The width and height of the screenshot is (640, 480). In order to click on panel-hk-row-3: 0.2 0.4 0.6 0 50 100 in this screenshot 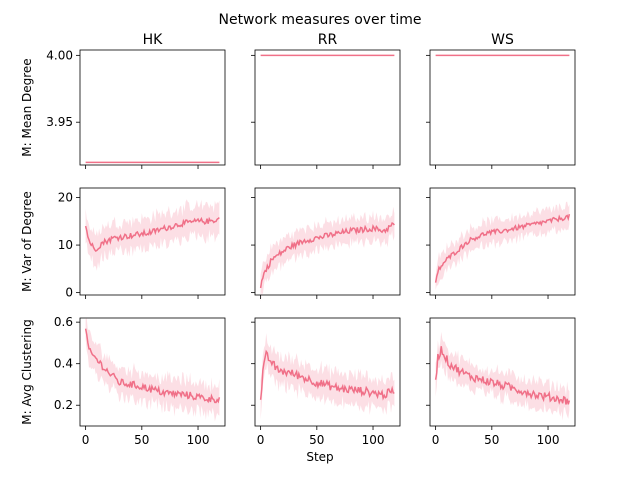, I will do `click(140, 381)`.